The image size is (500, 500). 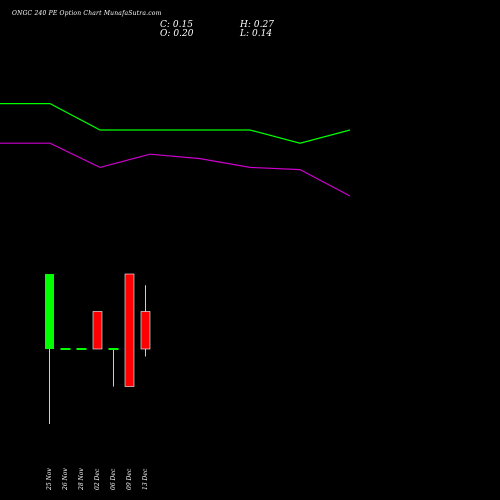 I want to click on candle-body-up, so click(x=49, y=311).